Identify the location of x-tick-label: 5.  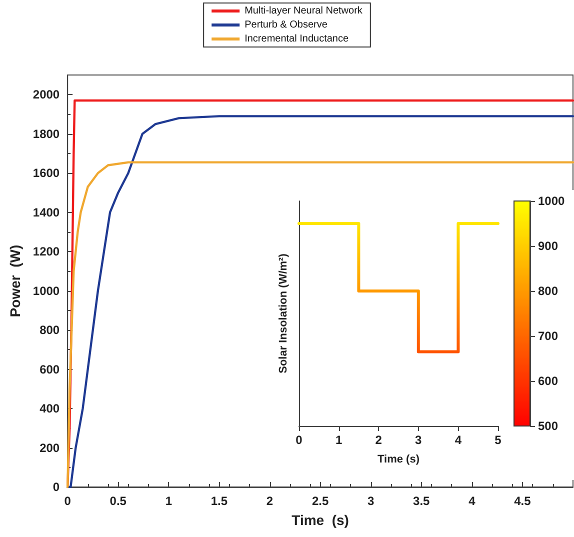
(498, 440).